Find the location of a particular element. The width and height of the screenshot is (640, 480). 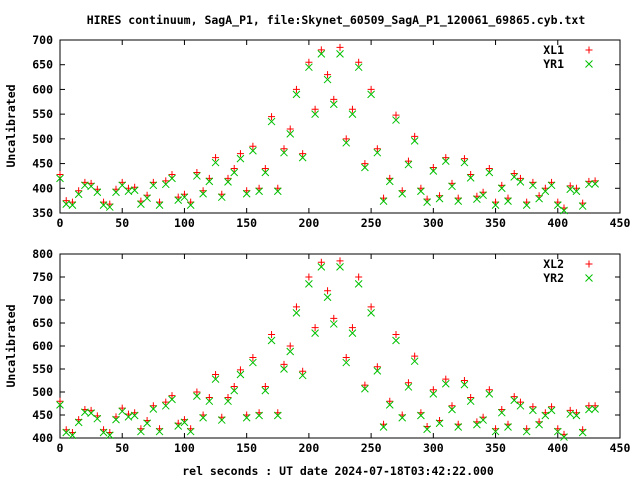

top-y-axis-label: Uncalibrated is located at coordinates (11, 125).